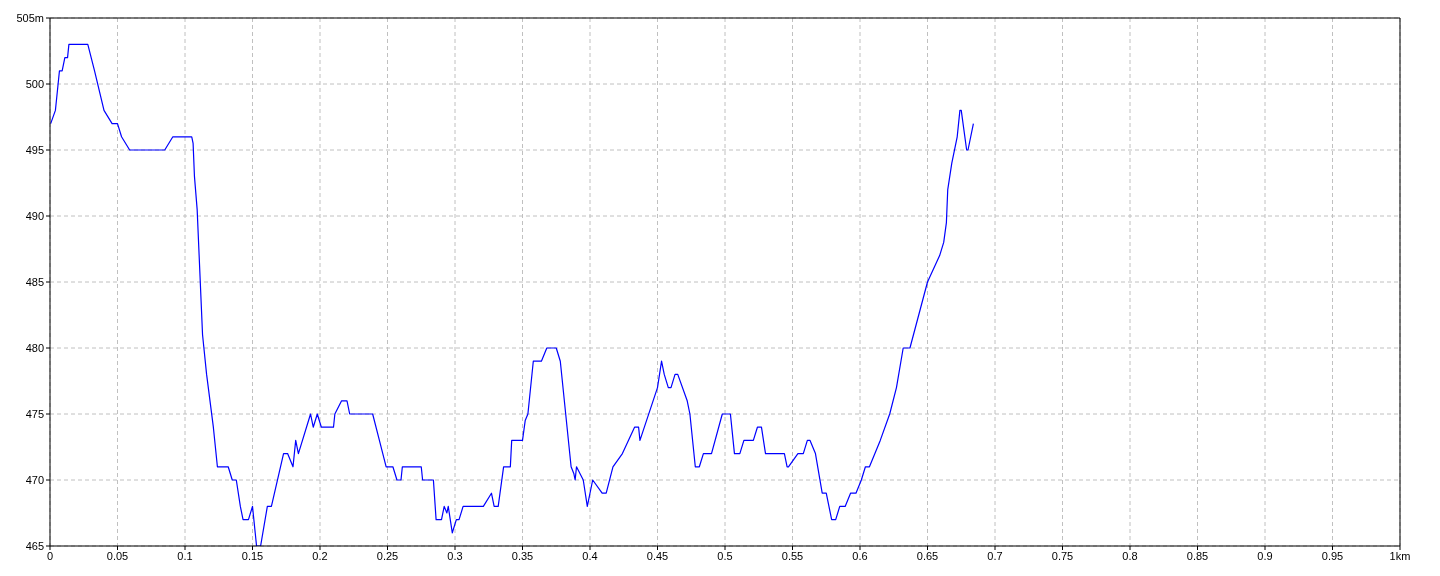  Describe the element at coordinates (34, 215) in the screenshot. I see `y-tick-label: 490` at that location.